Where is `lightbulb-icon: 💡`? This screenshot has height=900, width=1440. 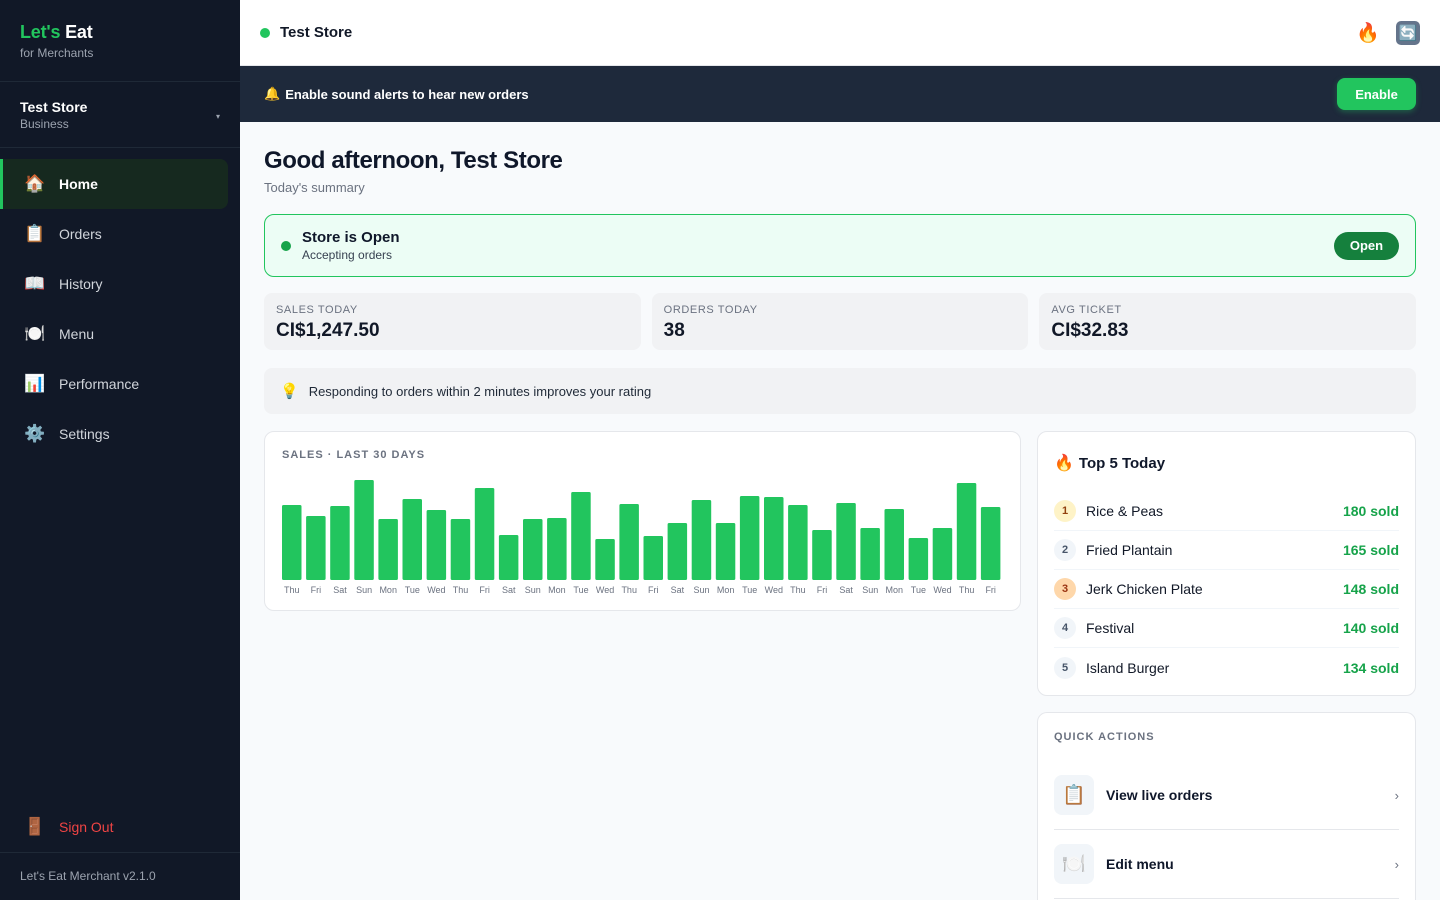 lightbulb-icon: 💡 is located at coordinates (289, 391).